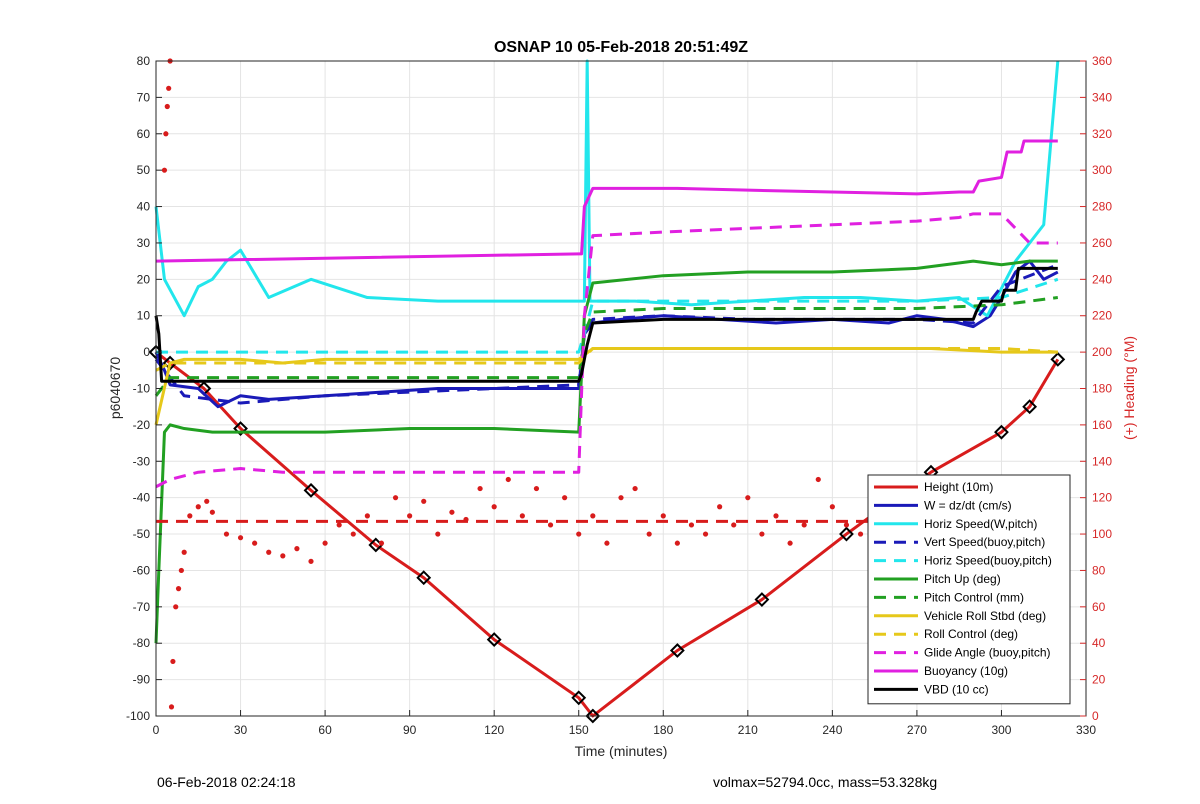  I want to click on y-tick-label-left: -80, so click(142, 643).